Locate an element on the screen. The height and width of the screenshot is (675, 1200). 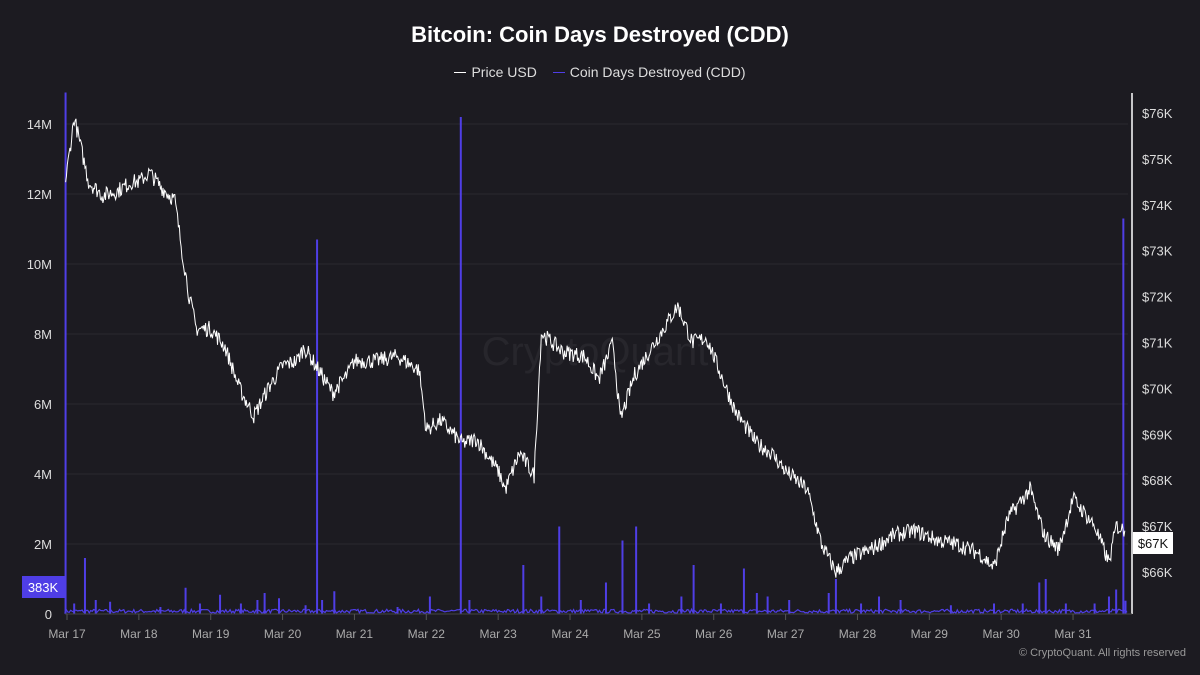
chart-title: Bitcoin: Coin Days Destroyed (CDD) is located at coordinates (600, 34).